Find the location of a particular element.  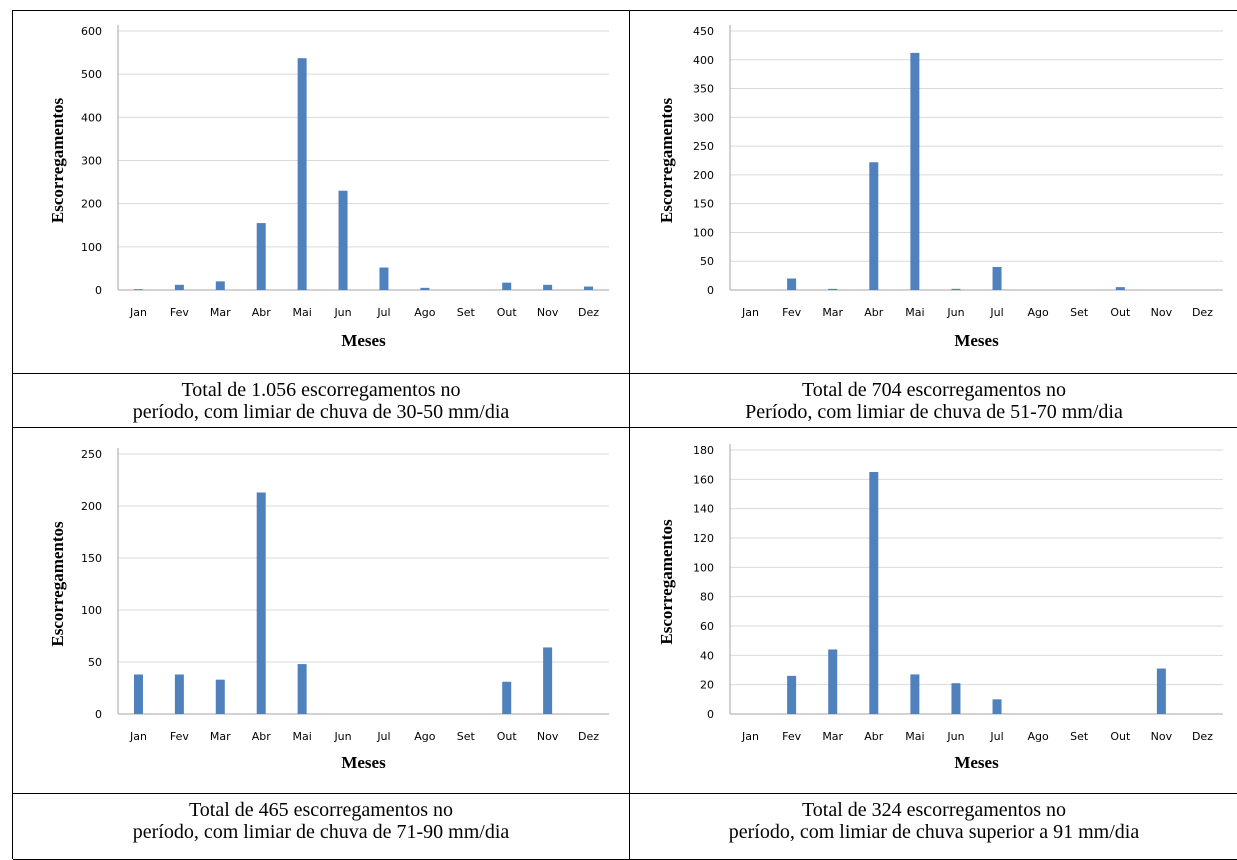

caption-line: Total de 1.056 escorregamentos no is located at coordinates (321, 390).